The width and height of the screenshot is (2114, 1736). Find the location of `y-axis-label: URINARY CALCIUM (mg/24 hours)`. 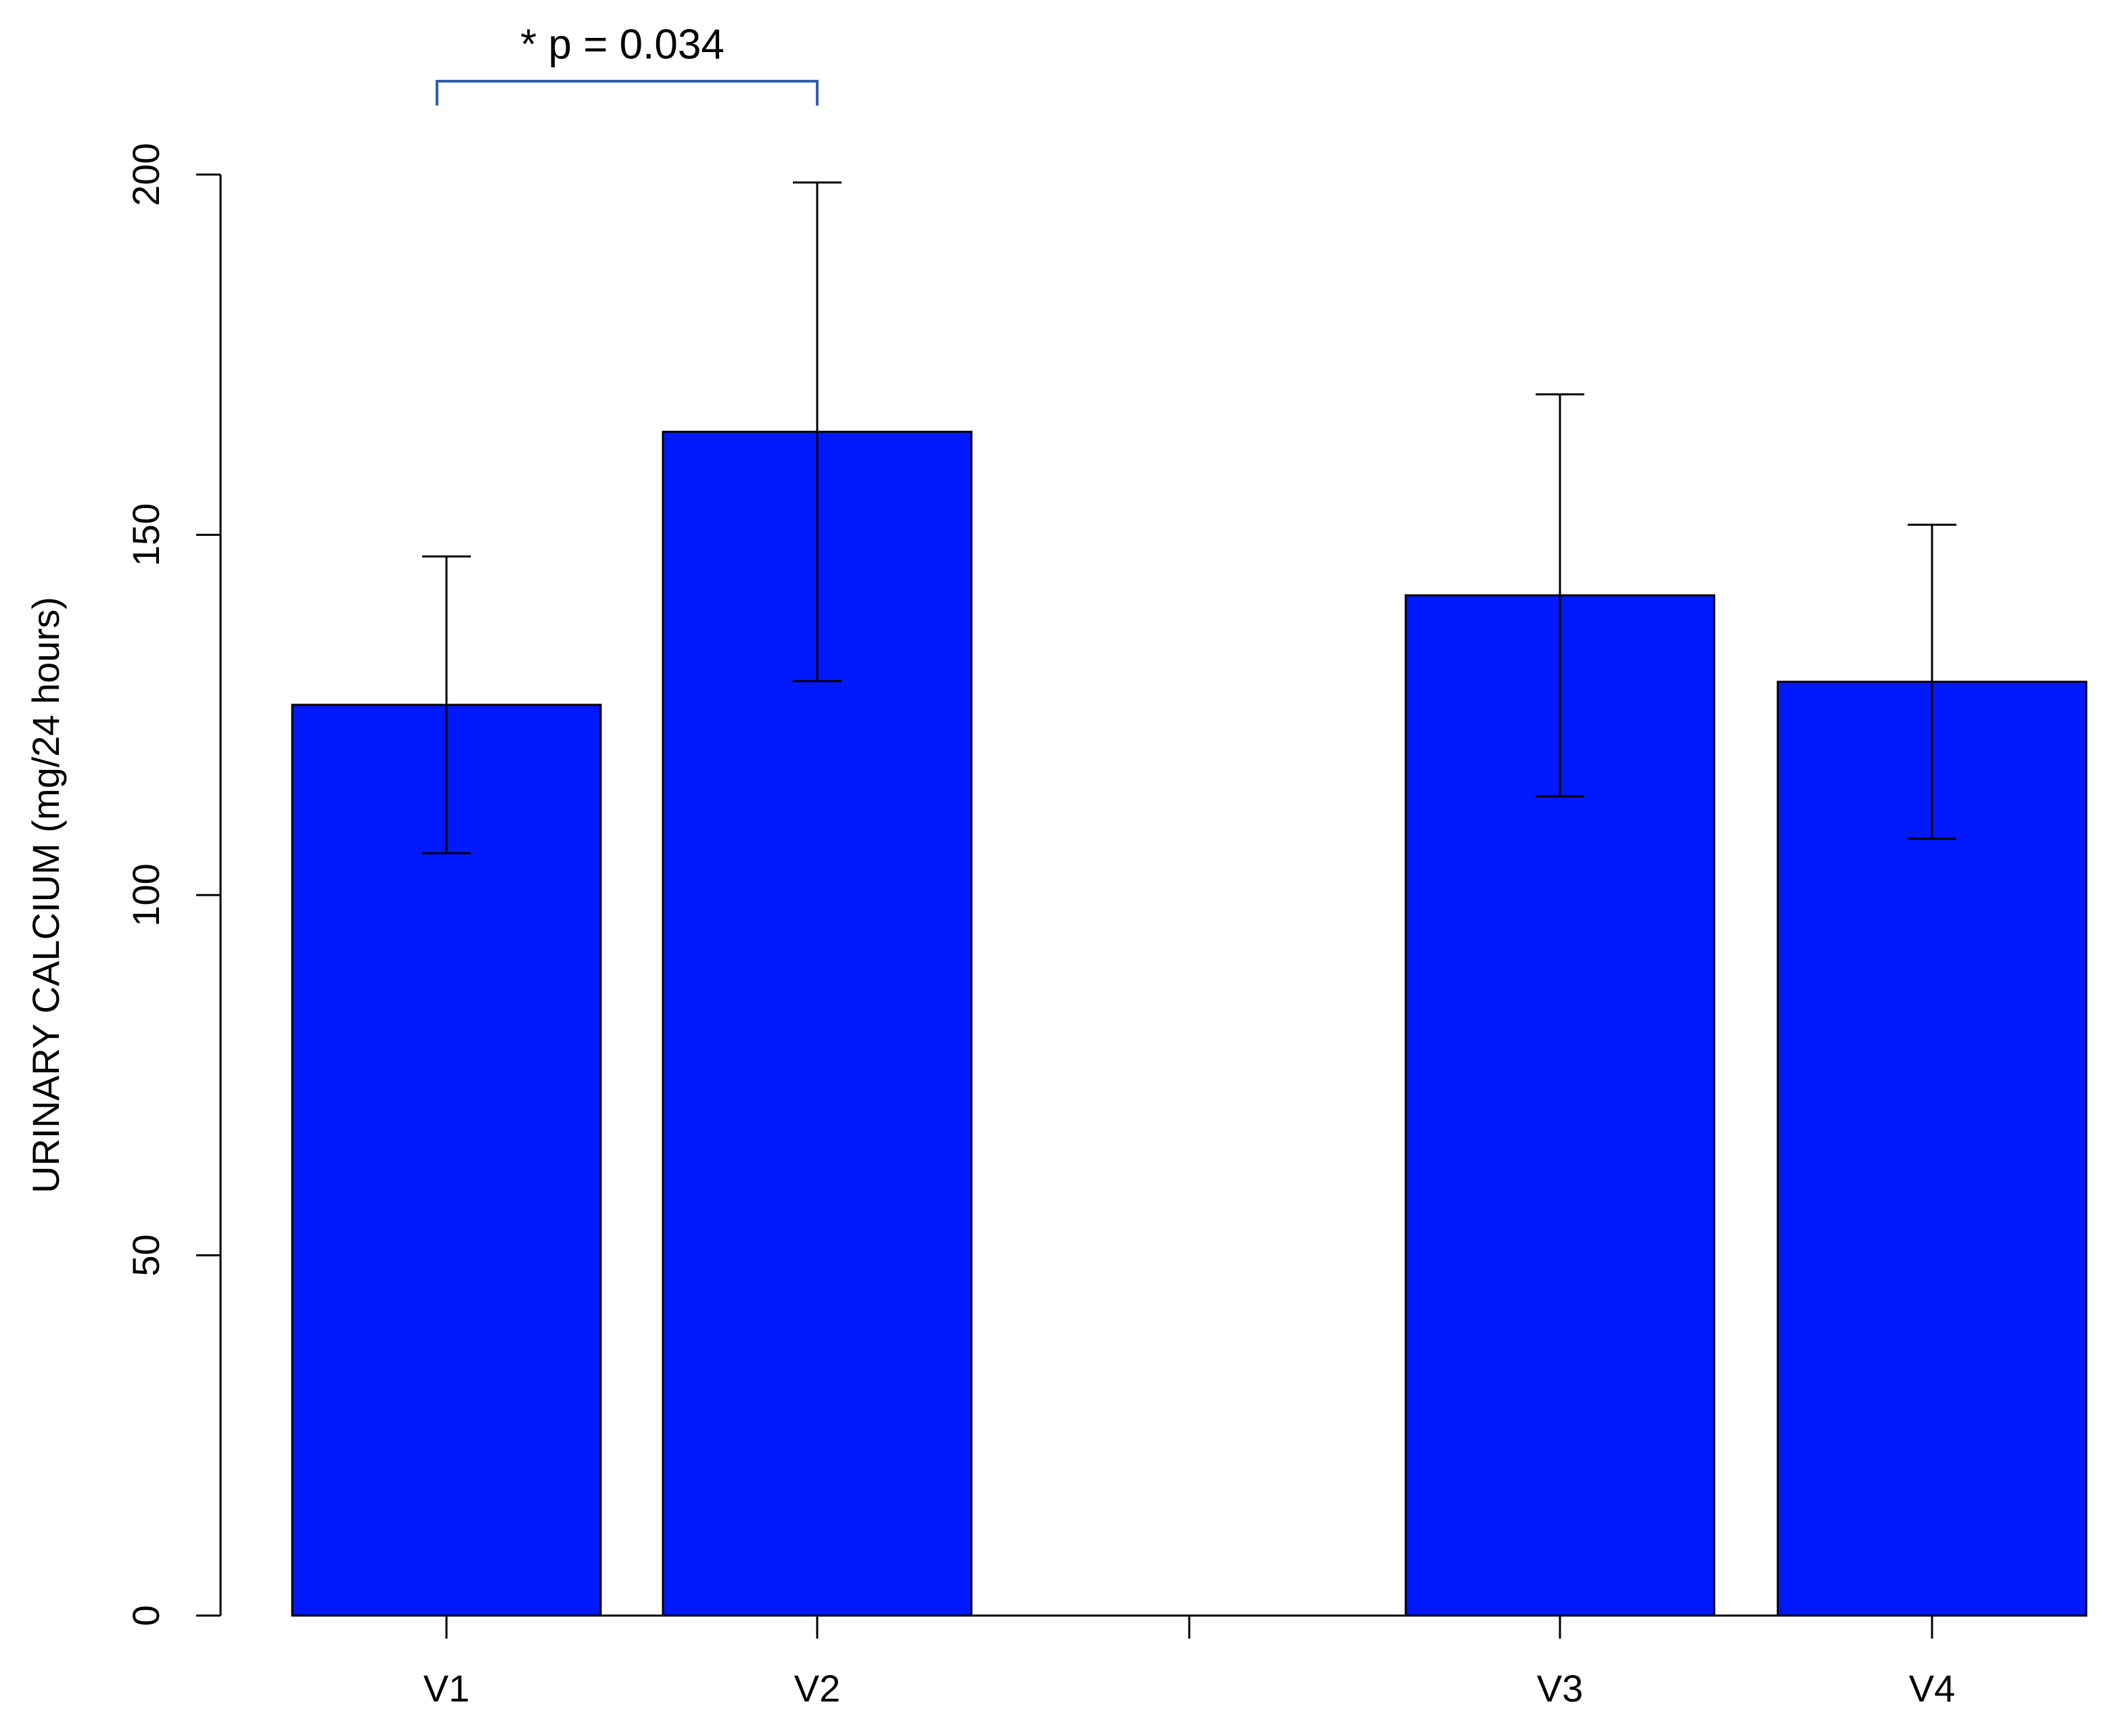

y-axis-label: URINARY CALCIUM (mg/24 hours) is located at coordinates (45, 895).